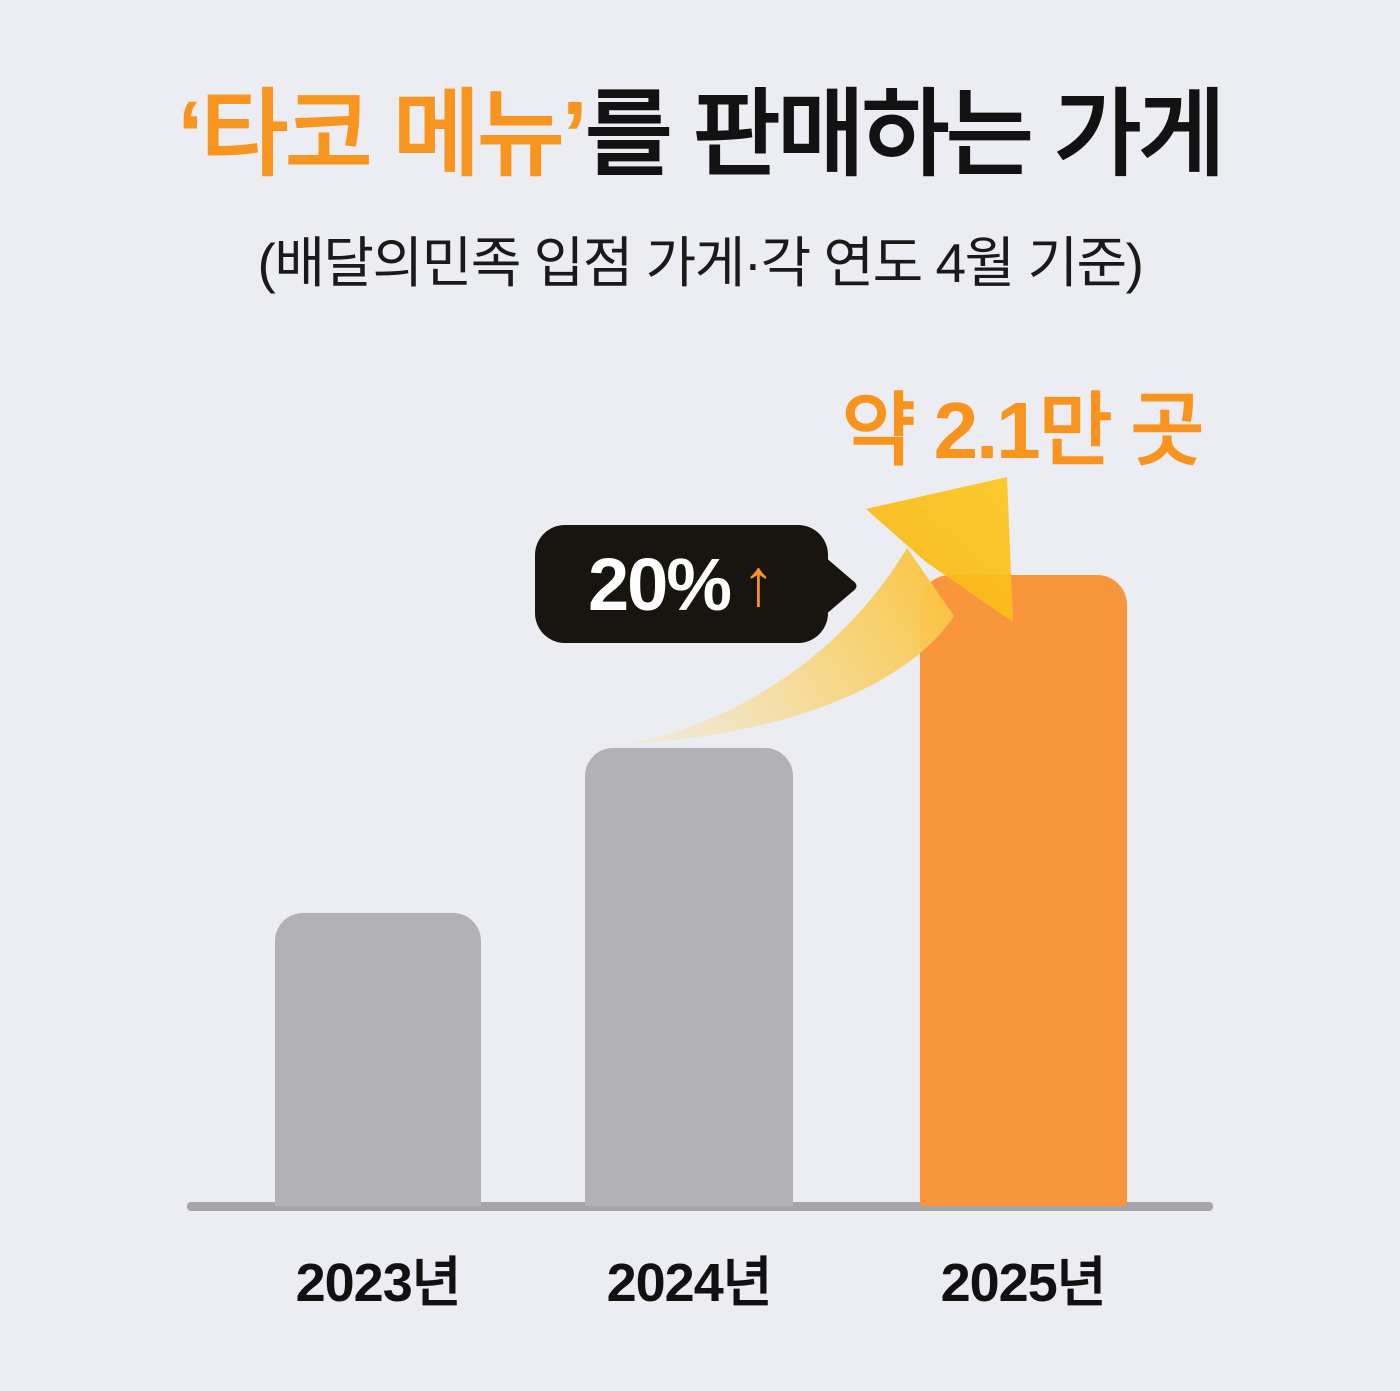  Describe the element at coordinates (759, 582) in the screenshot. I see `up-arrow-icon: ↑` at that location.